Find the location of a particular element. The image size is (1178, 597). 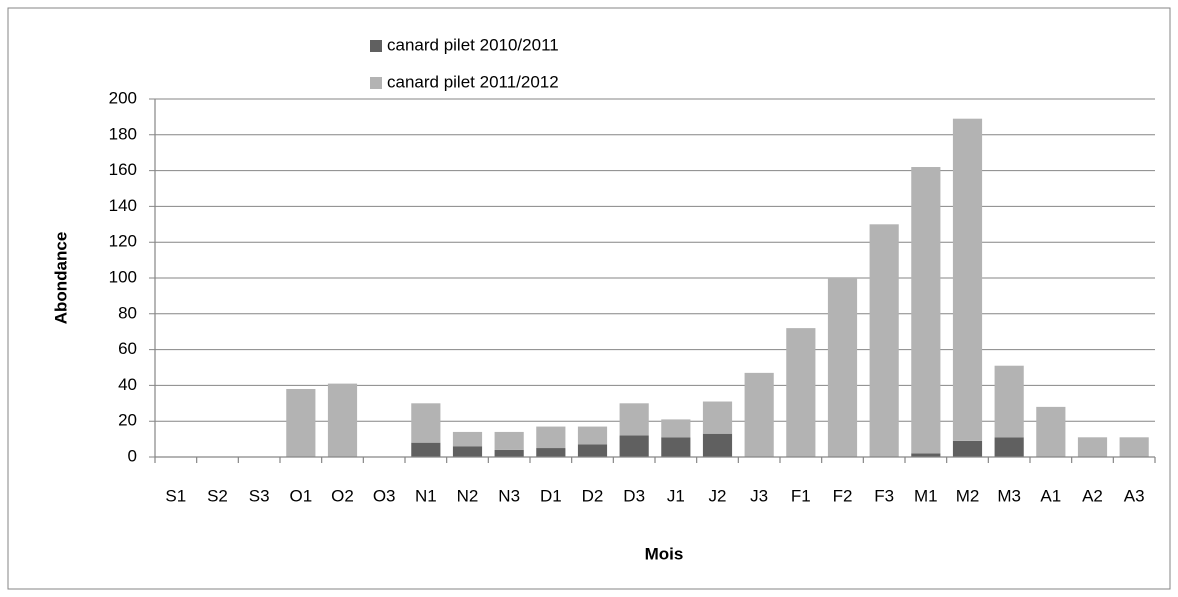

x-tick-label: F1 is located at coordinates (801, 495).